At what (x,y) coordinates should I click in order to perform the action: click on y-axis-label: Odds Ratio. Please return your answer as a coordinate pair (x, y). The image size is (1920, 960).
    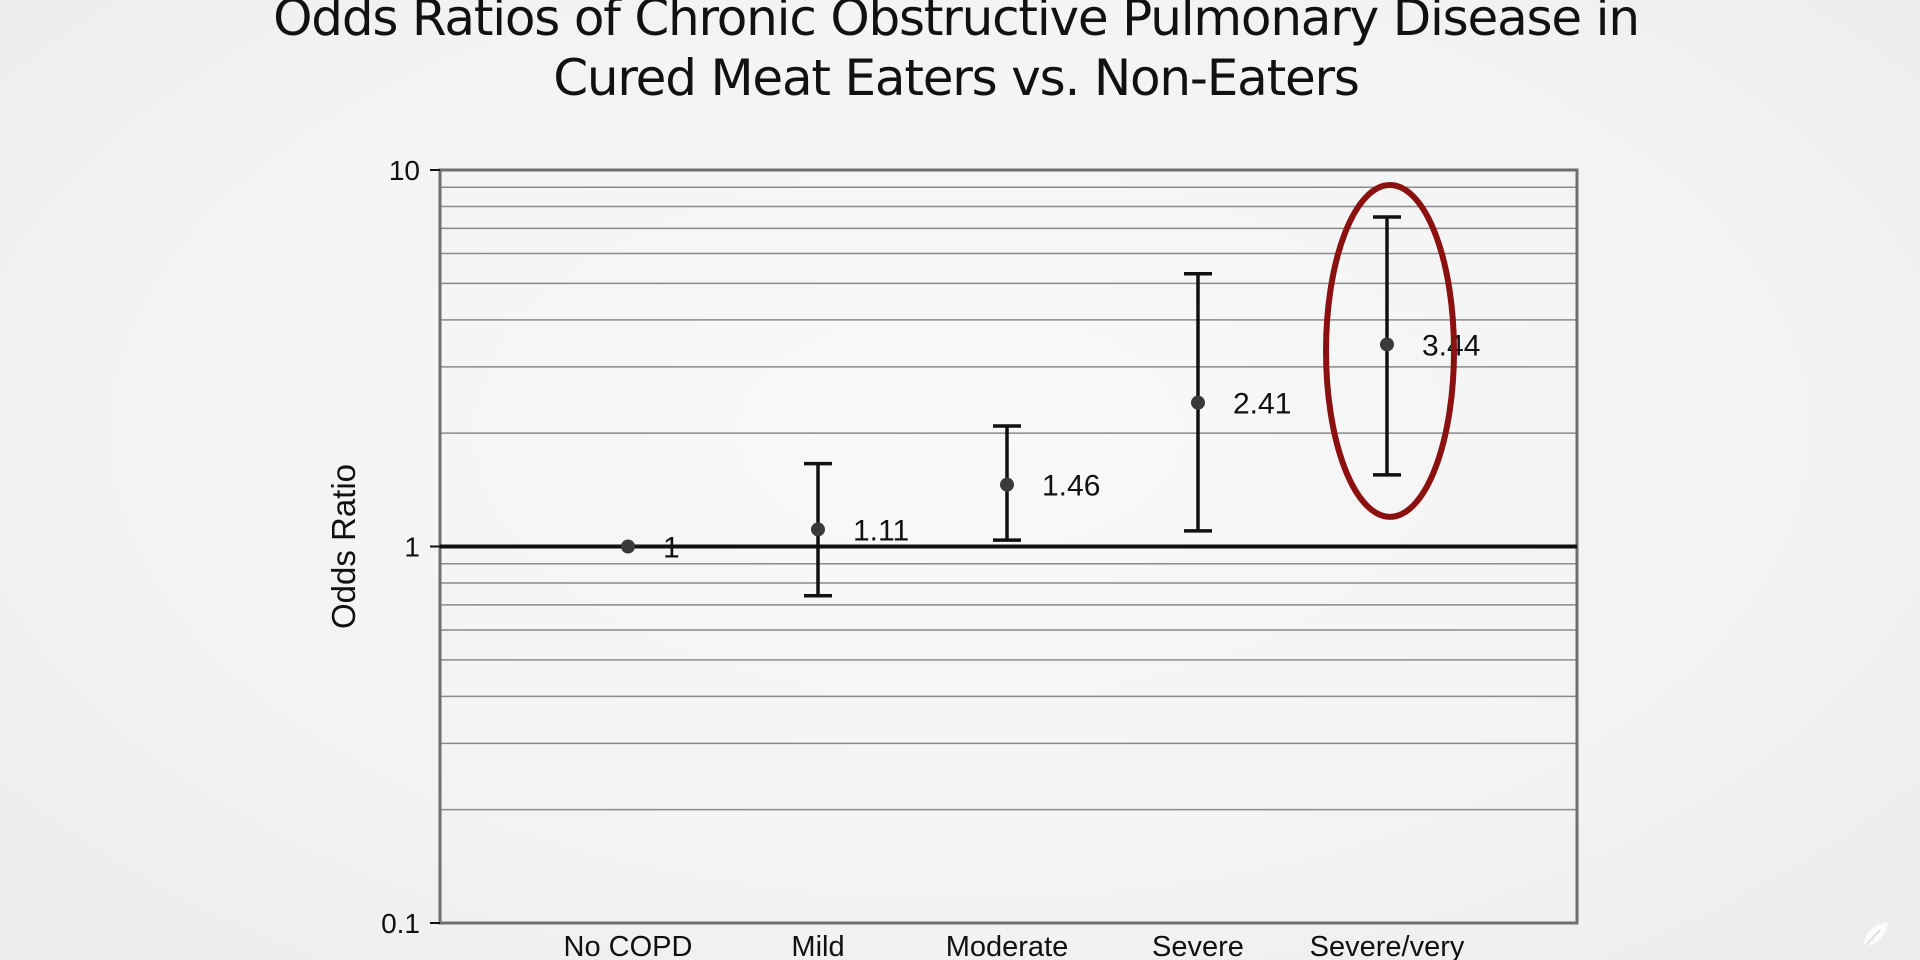
    Looking at the image, I should click on (343, 546).